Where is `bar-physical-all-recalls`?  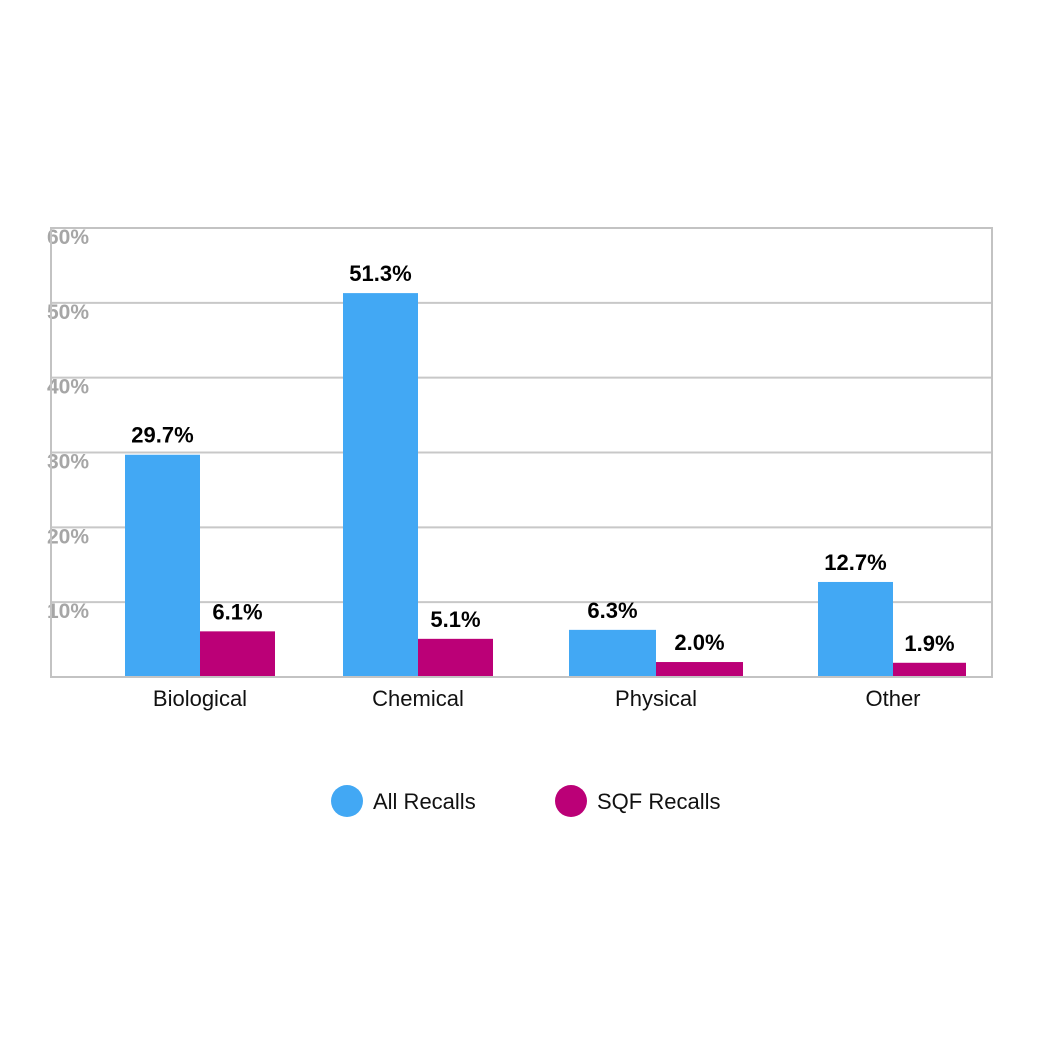
bar-physical-all-recalls is located at coordinates (612, 653).